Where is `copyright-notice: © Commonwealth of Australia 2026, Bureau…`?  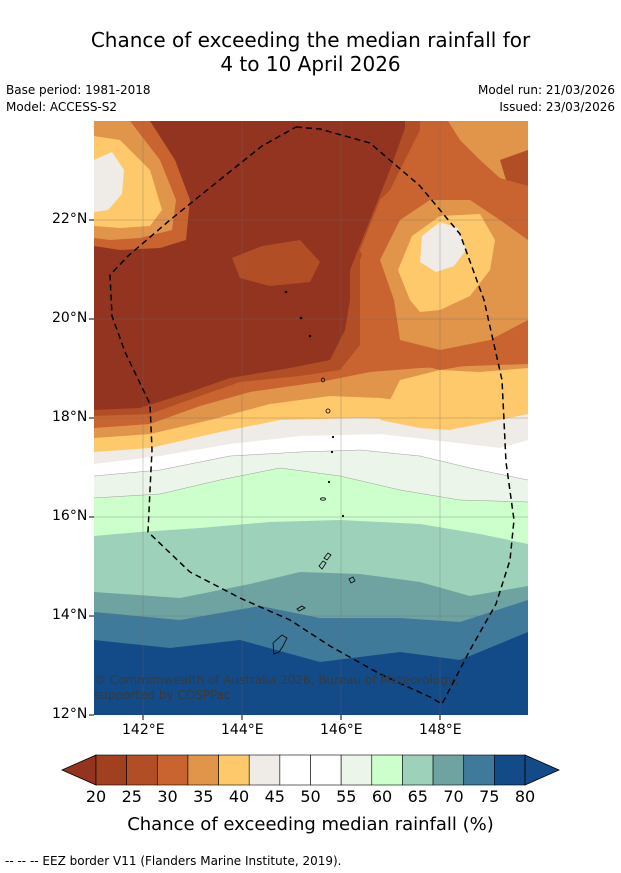
copyright-notice: © Commonwealth of Australia 2026, Bureau… is located at coordinates (276, 687).